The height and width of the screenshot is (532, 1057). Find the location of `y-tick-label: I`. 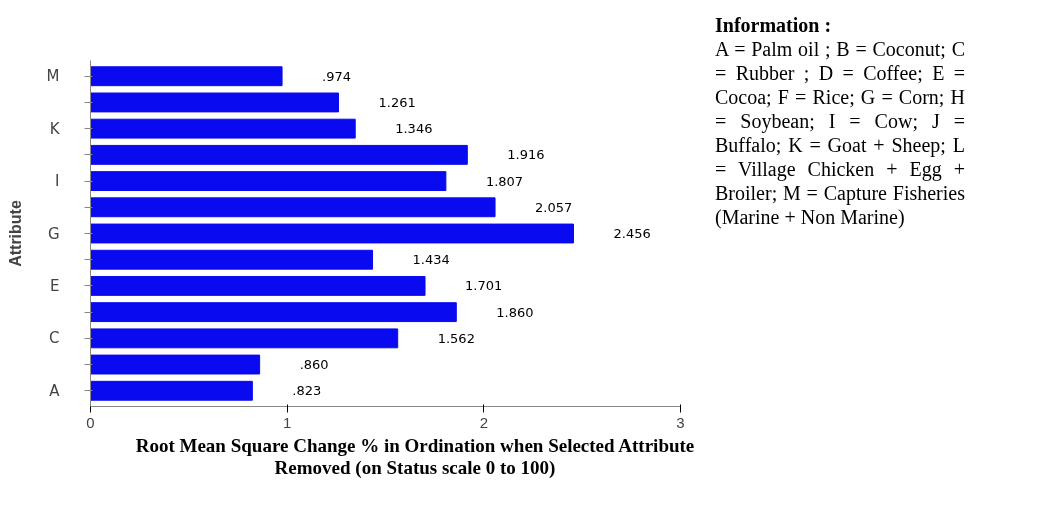

y-tick-label: I is located at coordinates (57, 181).